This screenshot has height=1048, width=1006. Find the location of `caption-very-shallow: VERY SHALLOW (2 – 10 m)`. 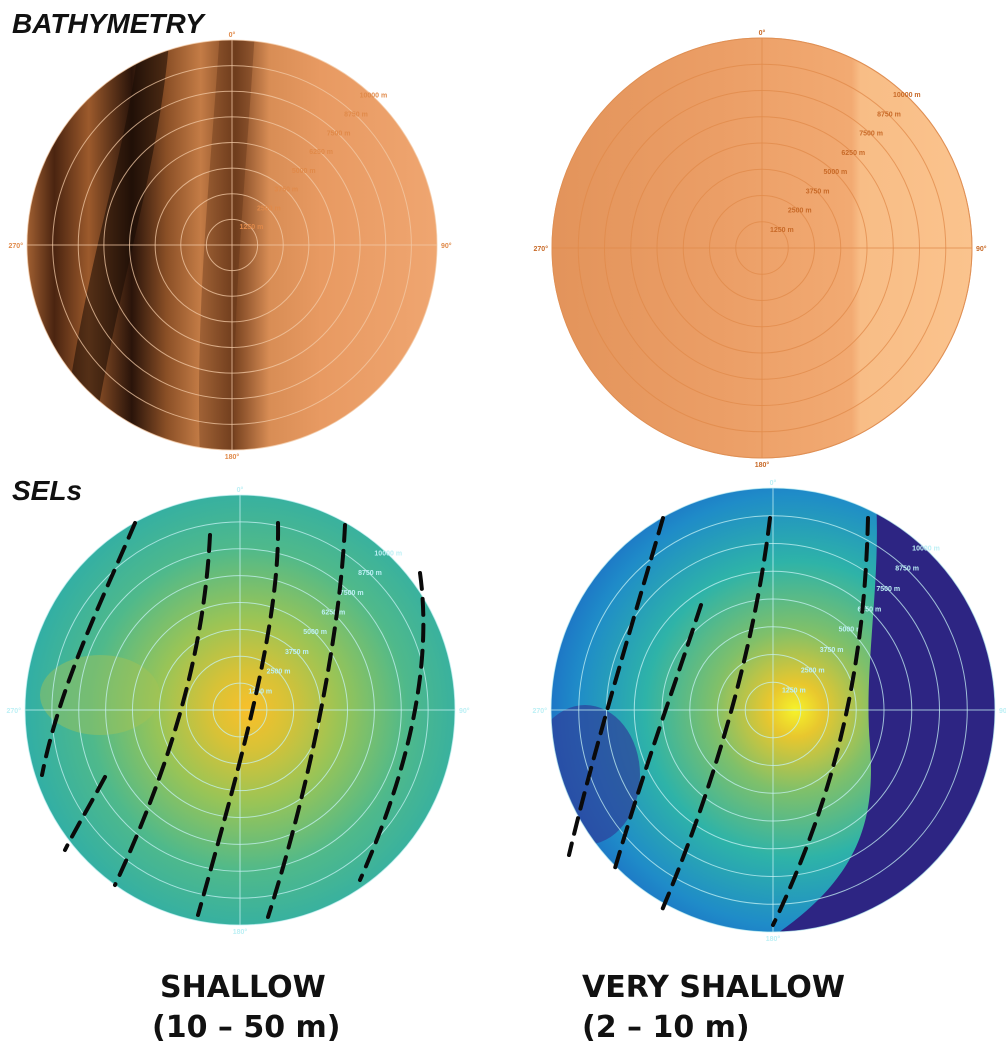

caption-very-shallow: VERY SHALLOW (2 – 10 m) is located at coordinates (713, 1008).